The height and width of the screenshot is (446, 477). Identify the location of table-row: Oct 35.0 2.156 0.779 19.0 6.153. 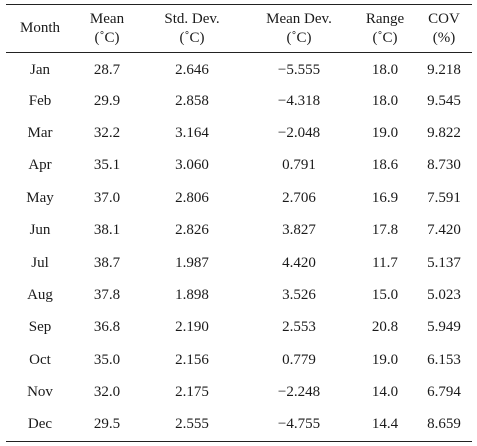
(239, 360).